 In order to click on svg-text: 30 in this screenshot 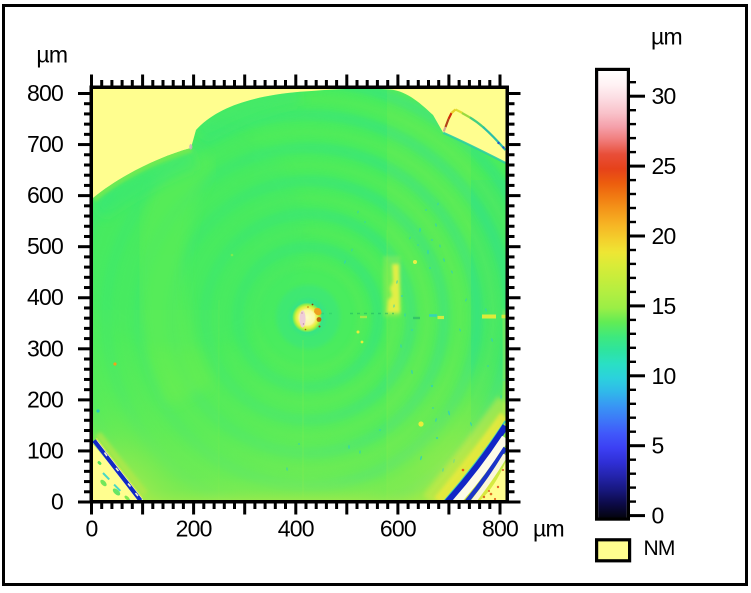, I will do `click(664, 96)`.